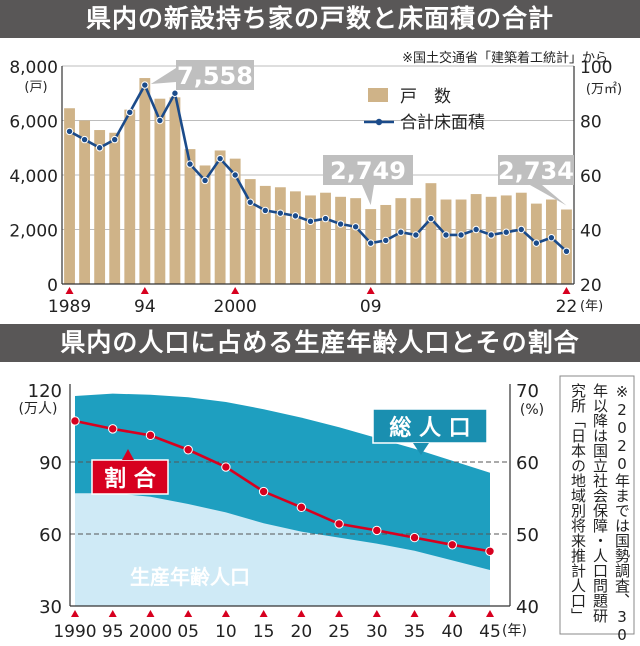  What do you see at coordinates (69, 307) in the screenshot?
I see `x-tick-label: 1989` at bounding box center [69, 307].